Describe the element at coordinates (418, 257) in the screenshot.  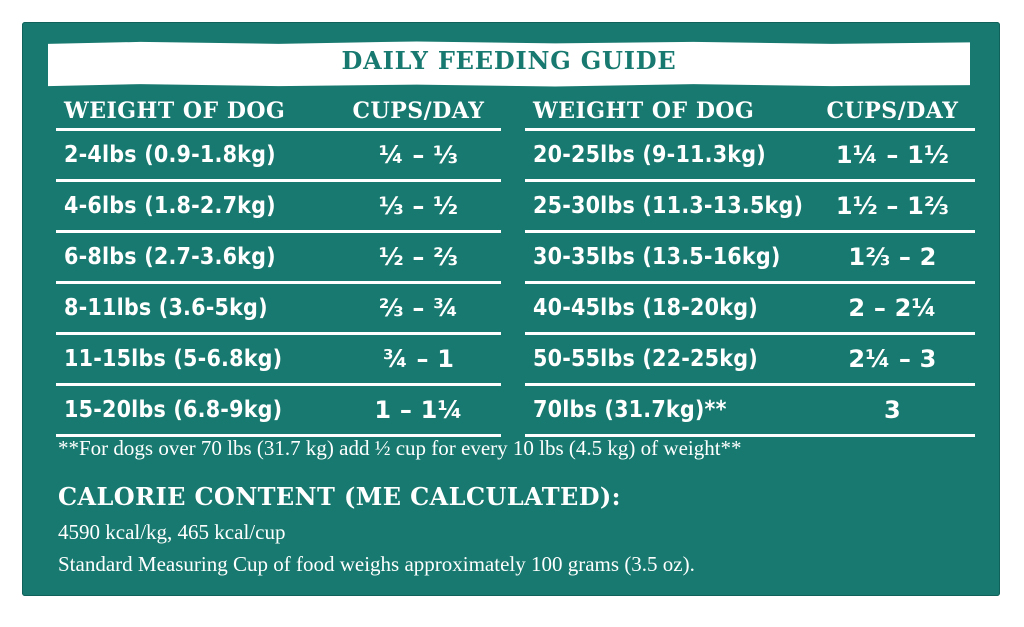
I see `cups-cell: ½ – ⅔` at that location.